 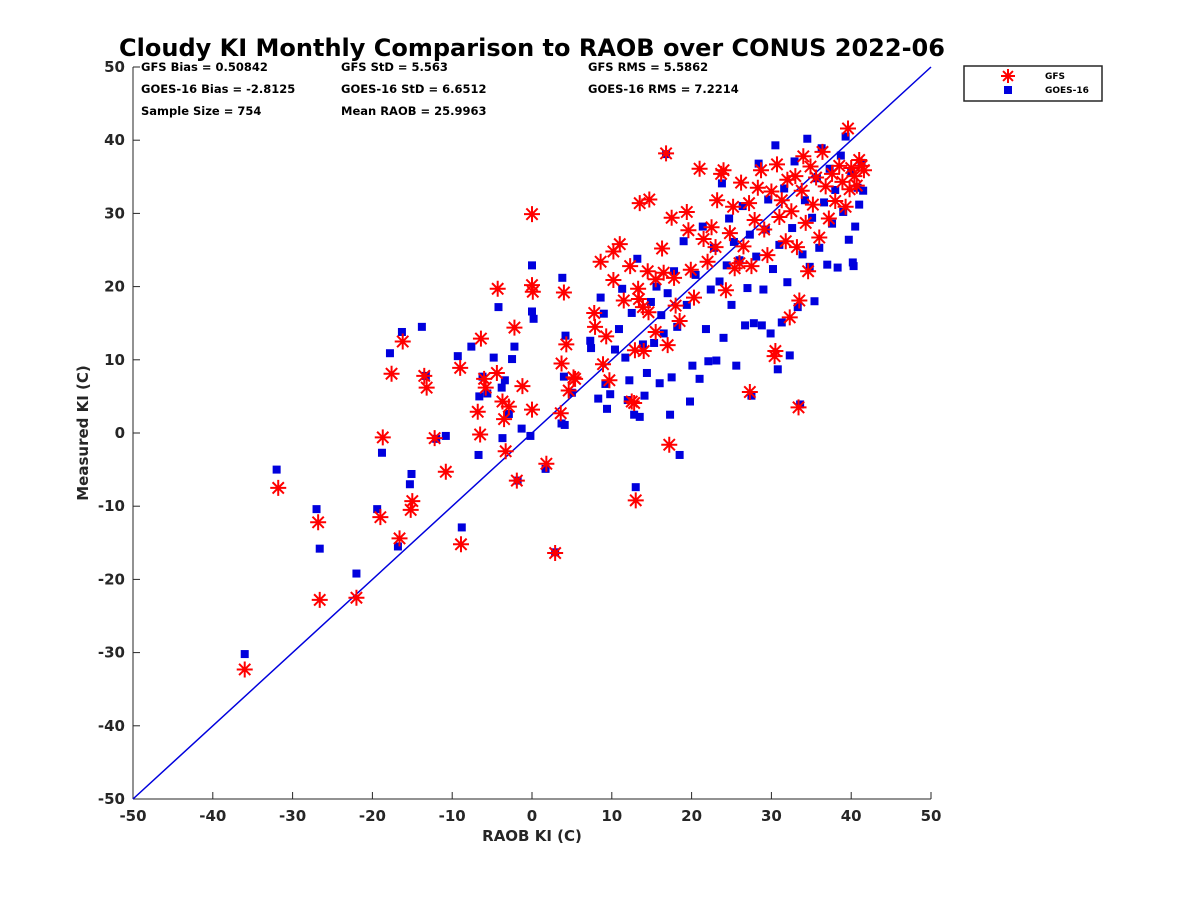 I want to click on stat-gfs-rms: GFS RMS = 5.5862, so click(x=648, y=67).